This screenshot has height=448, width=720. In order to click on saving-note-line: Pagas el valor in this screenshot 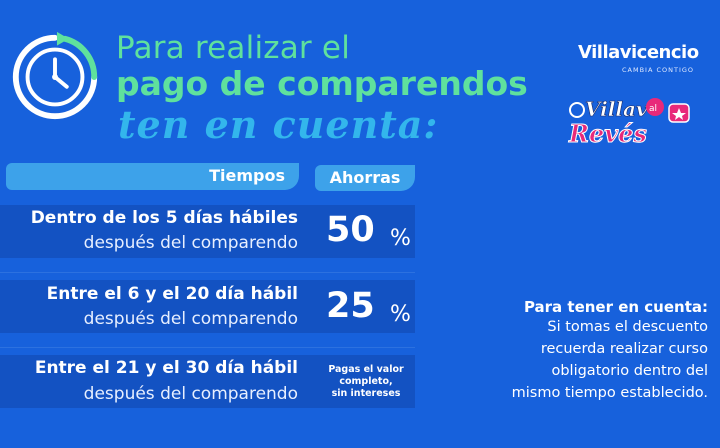, I will do `click(366, 369)`.